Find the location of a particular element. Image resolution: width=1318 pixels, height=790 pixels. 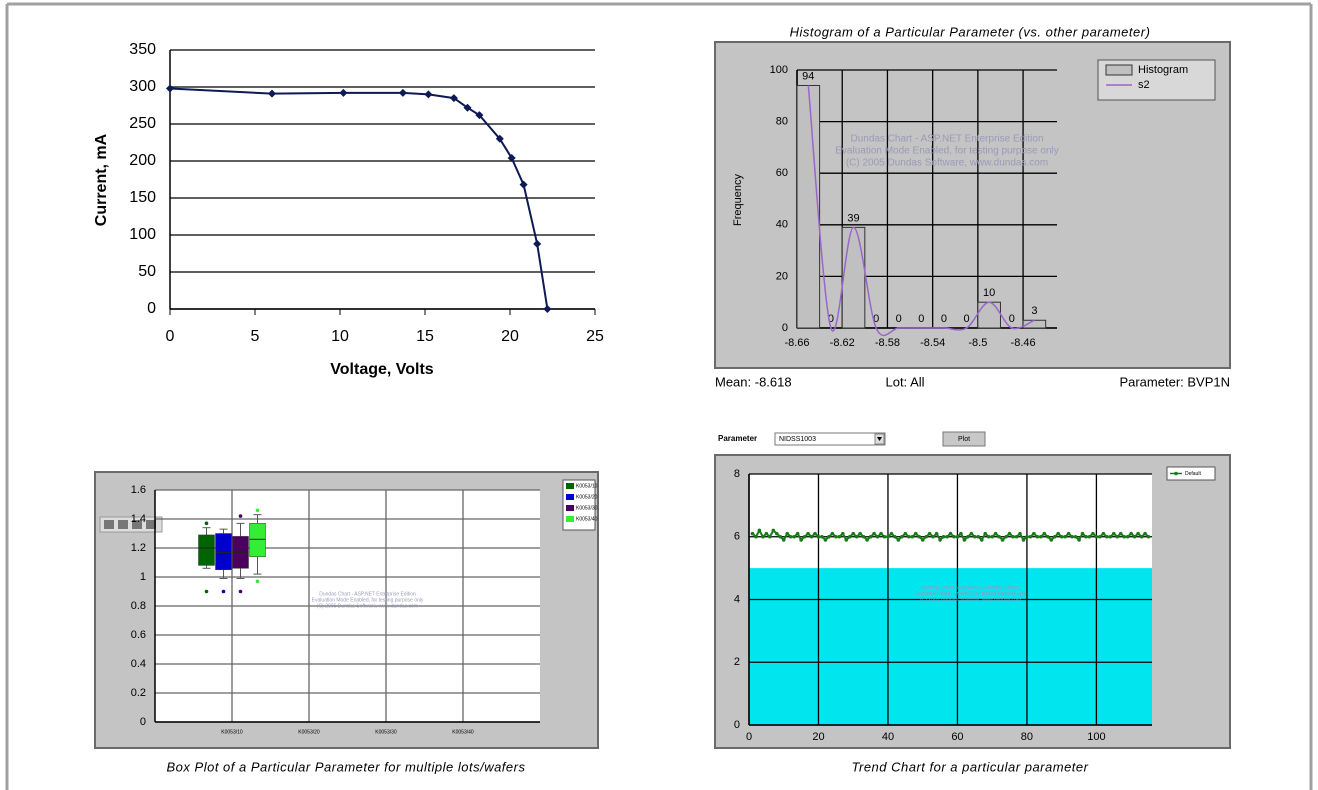

y-tick-label: 300 is located at coordinates (142, 86).